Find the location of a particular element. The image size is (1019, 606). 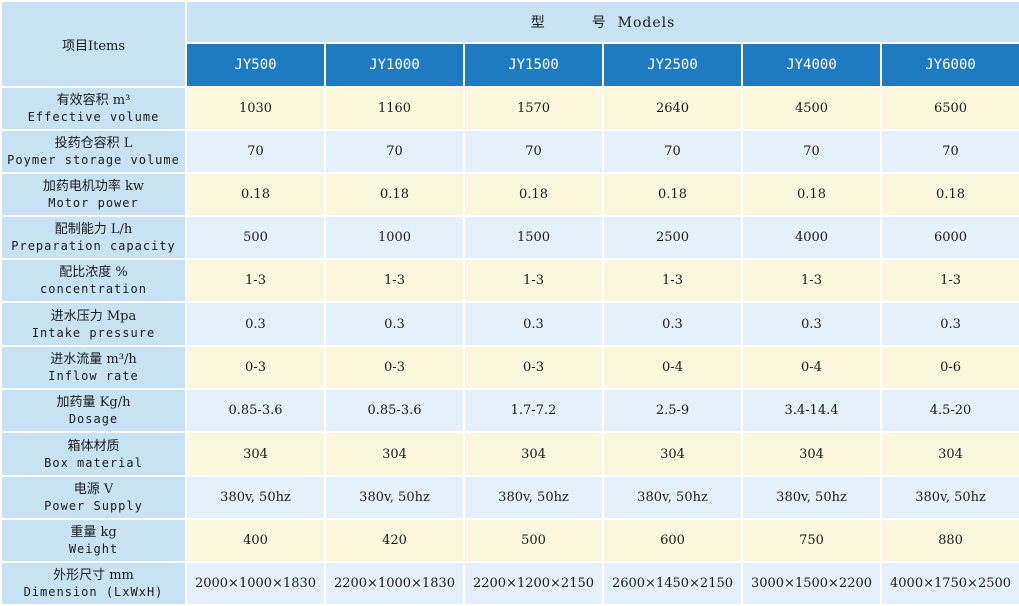

row-label-en: Effective volume is located at coordinates (93, 117).